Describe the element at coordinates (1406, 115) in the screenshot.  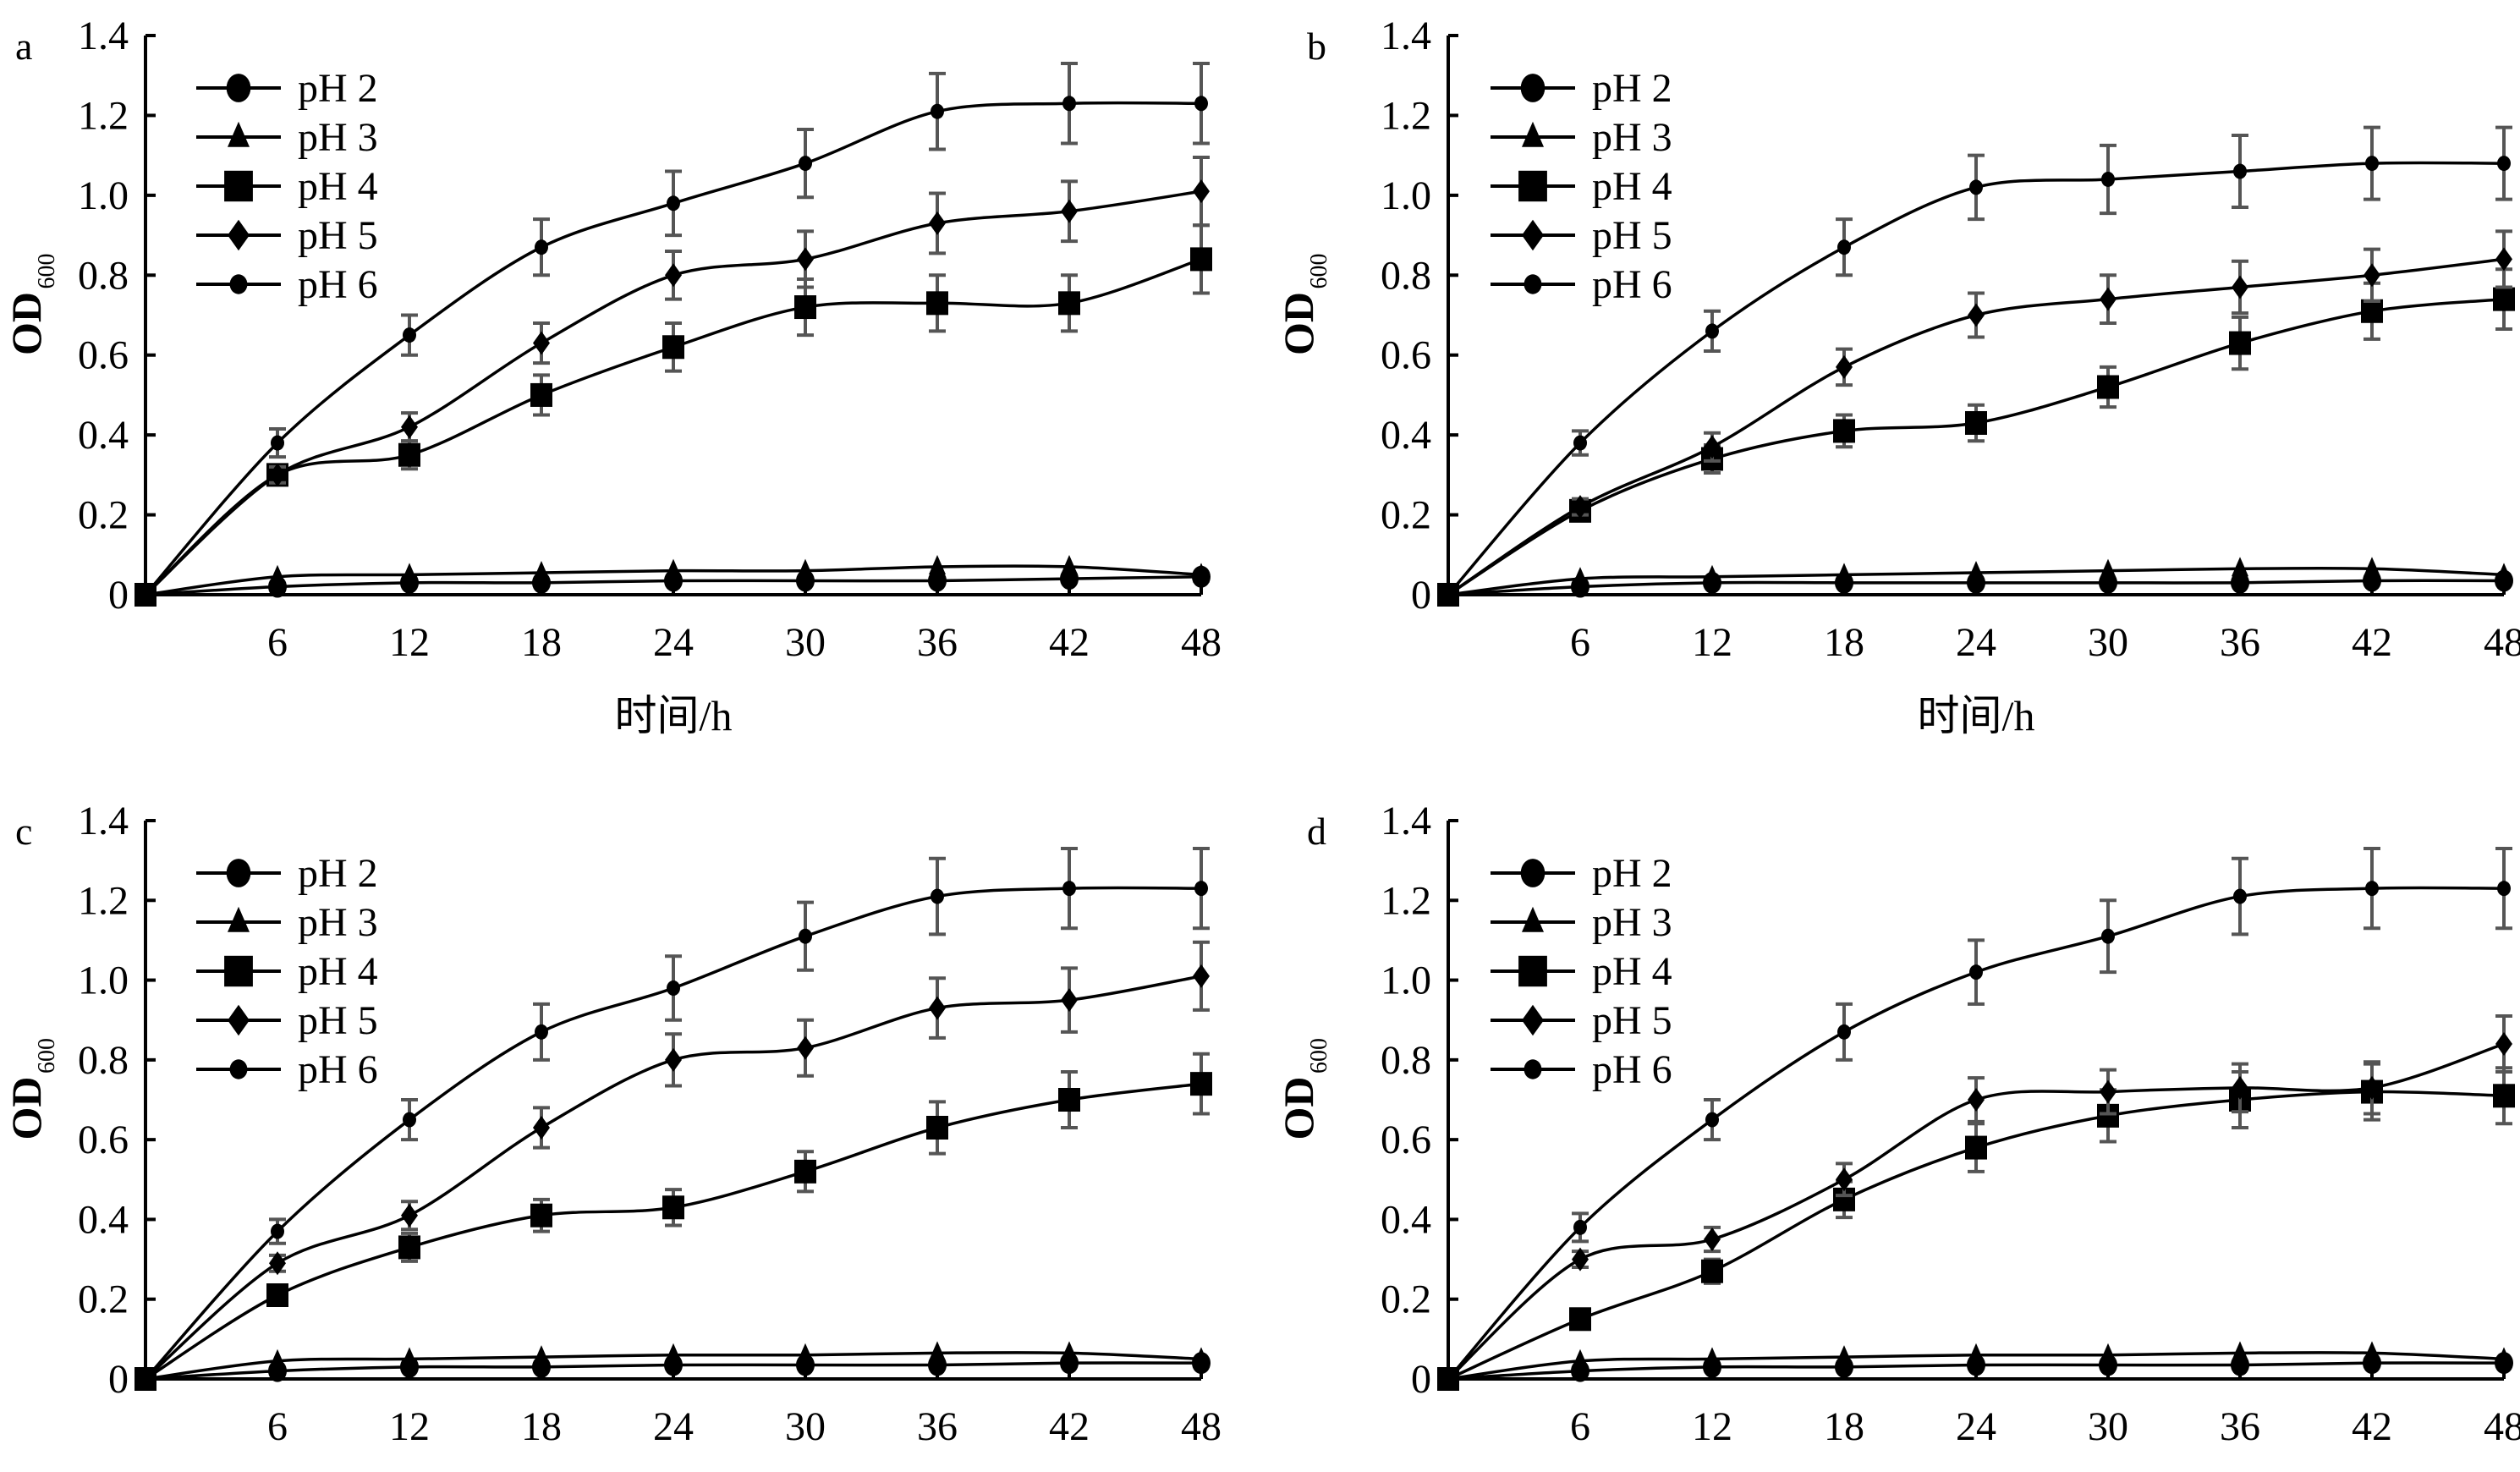
I see `y-tick-label: 1.2` at that location.